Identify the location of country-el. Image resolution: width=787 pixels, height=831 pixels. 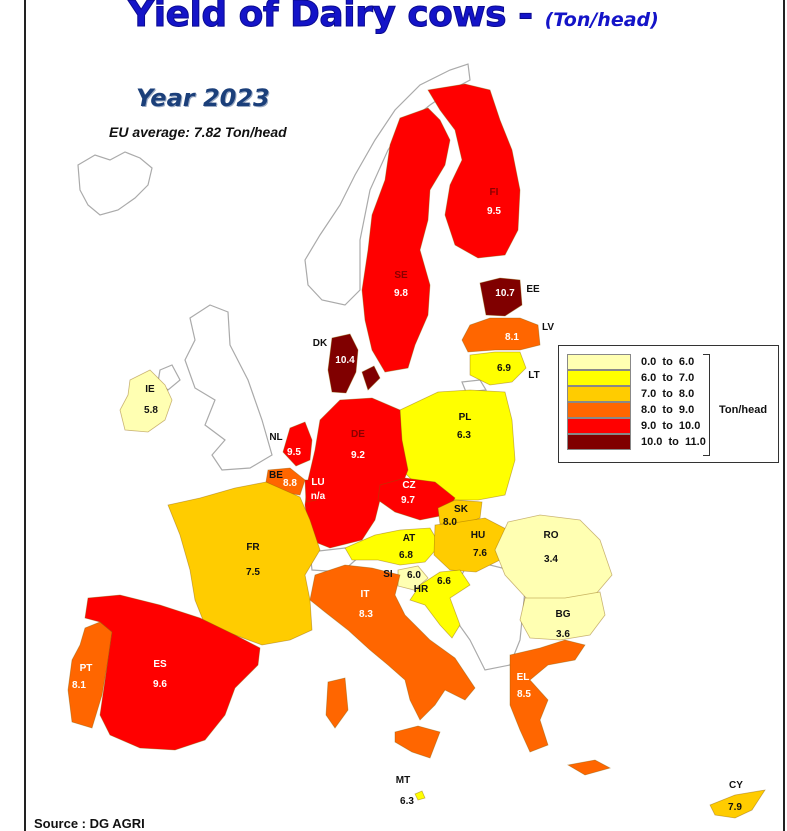
(560, 707).